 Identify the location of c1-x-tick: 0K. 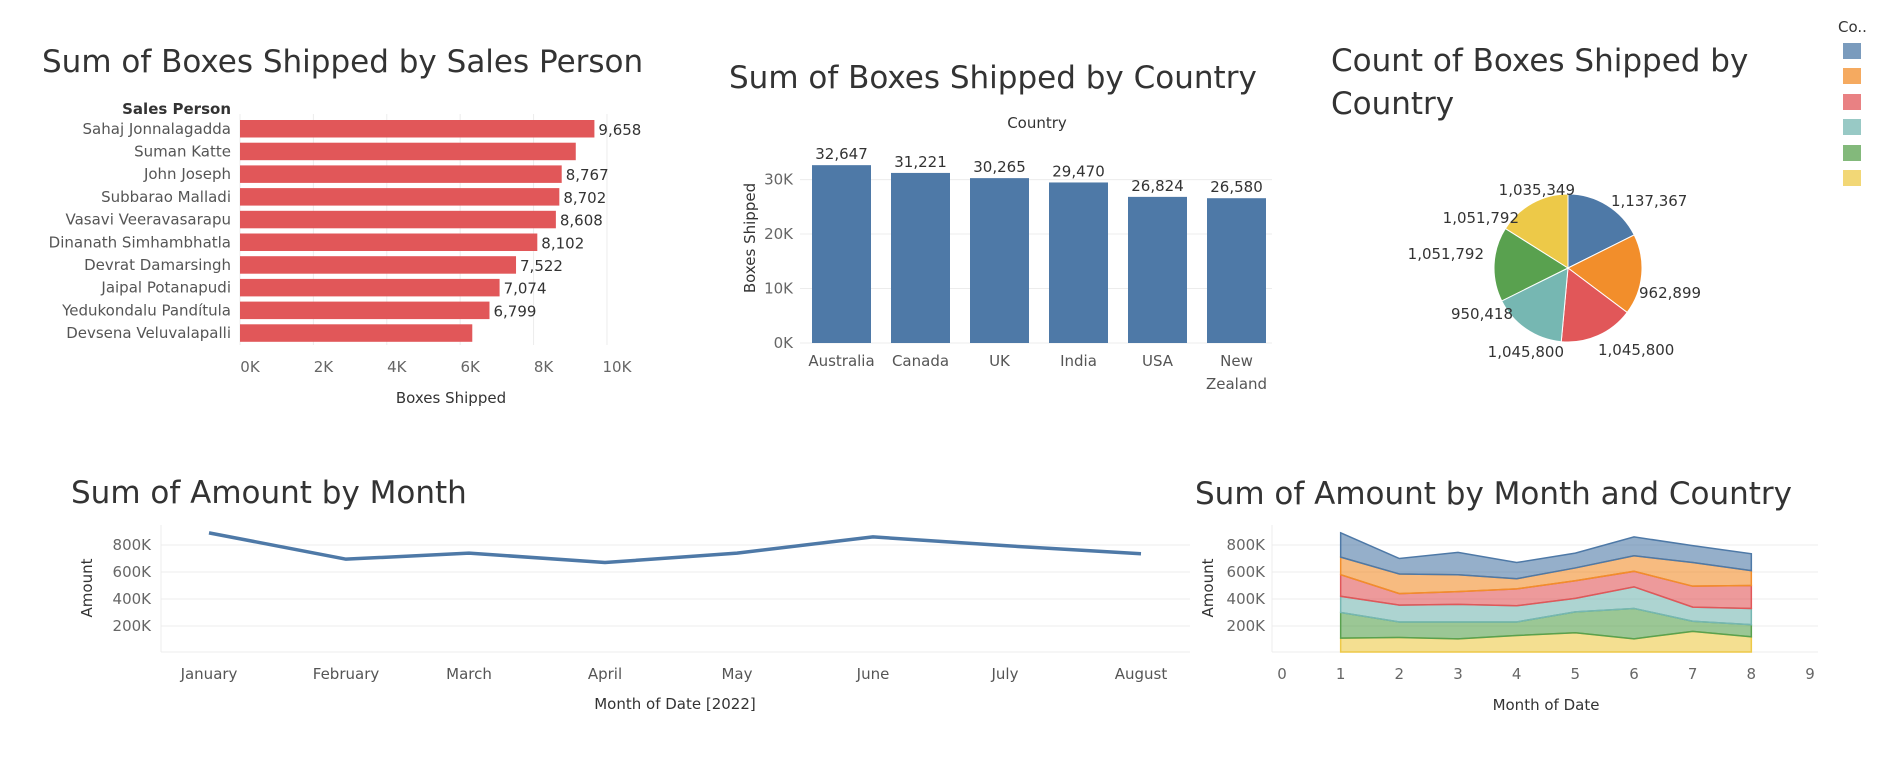
(250, 367).